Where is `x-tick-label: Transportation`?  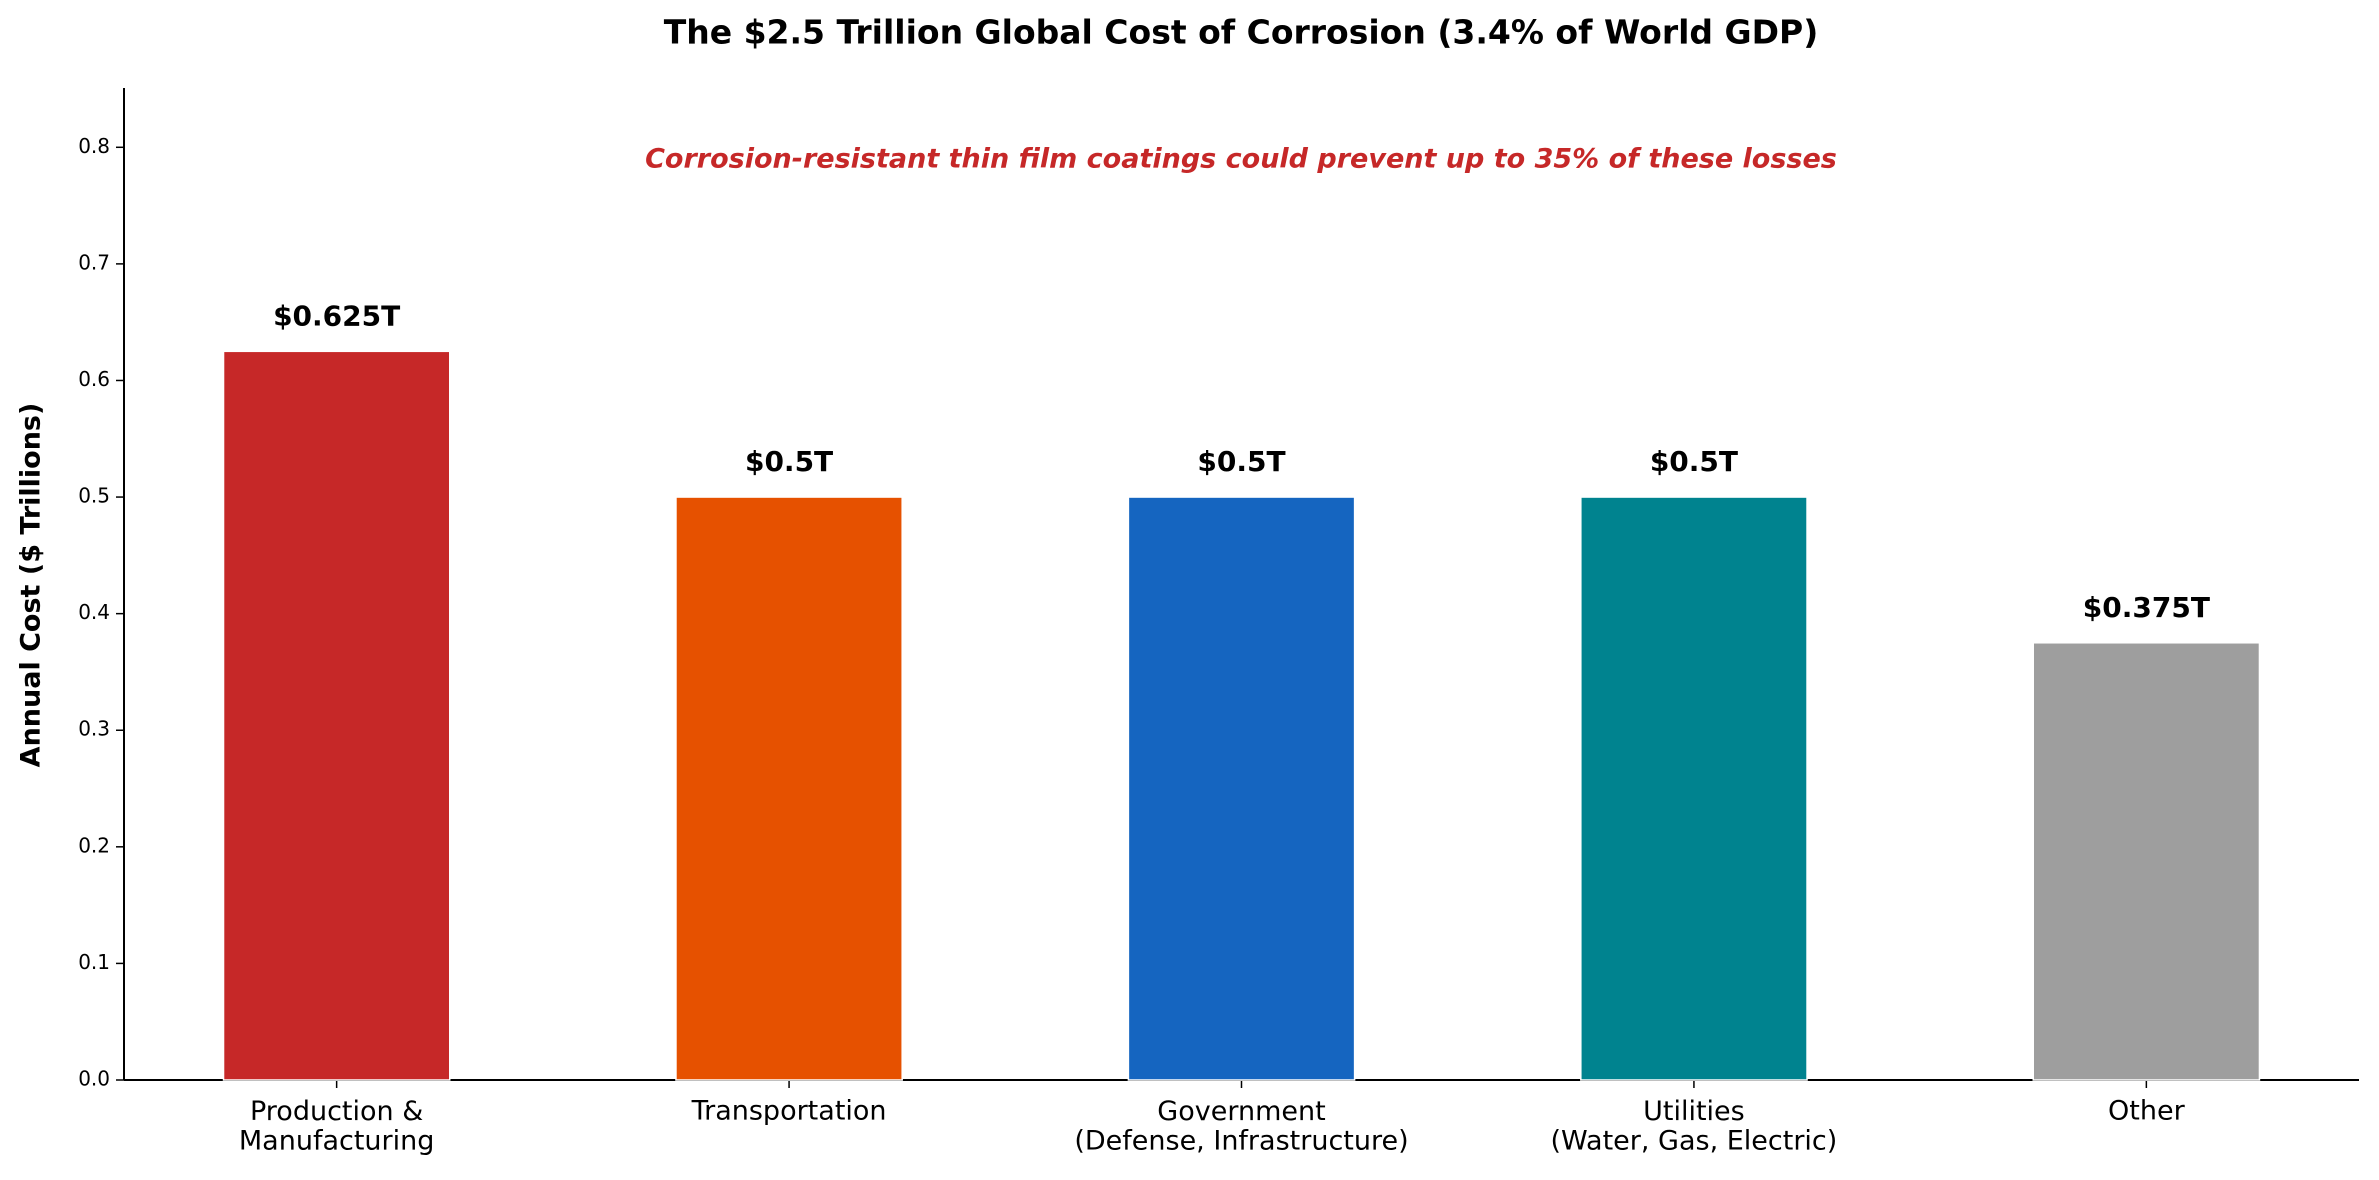
x-tick-label: Transportation is located at coordinates (789, 1111).